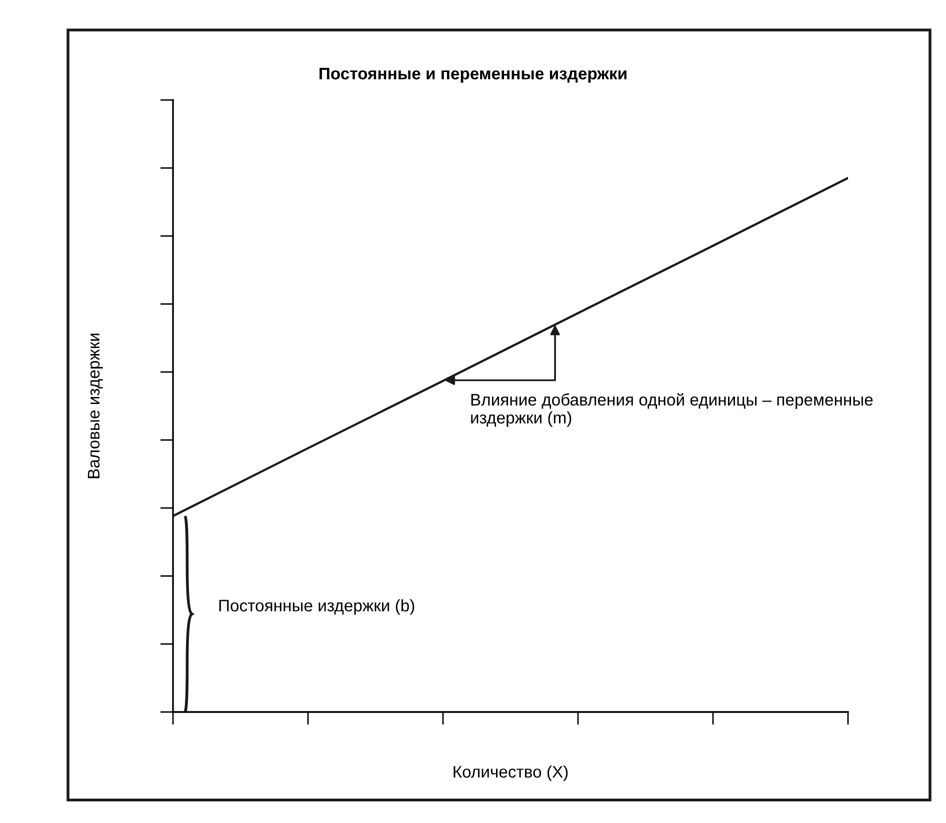 This screenshot has height=823, width=946. What do you see at coordinates (511, 773) in the screenshot?
I see `x-axis-title: Количество (X)` at bounding box center [511, 773].